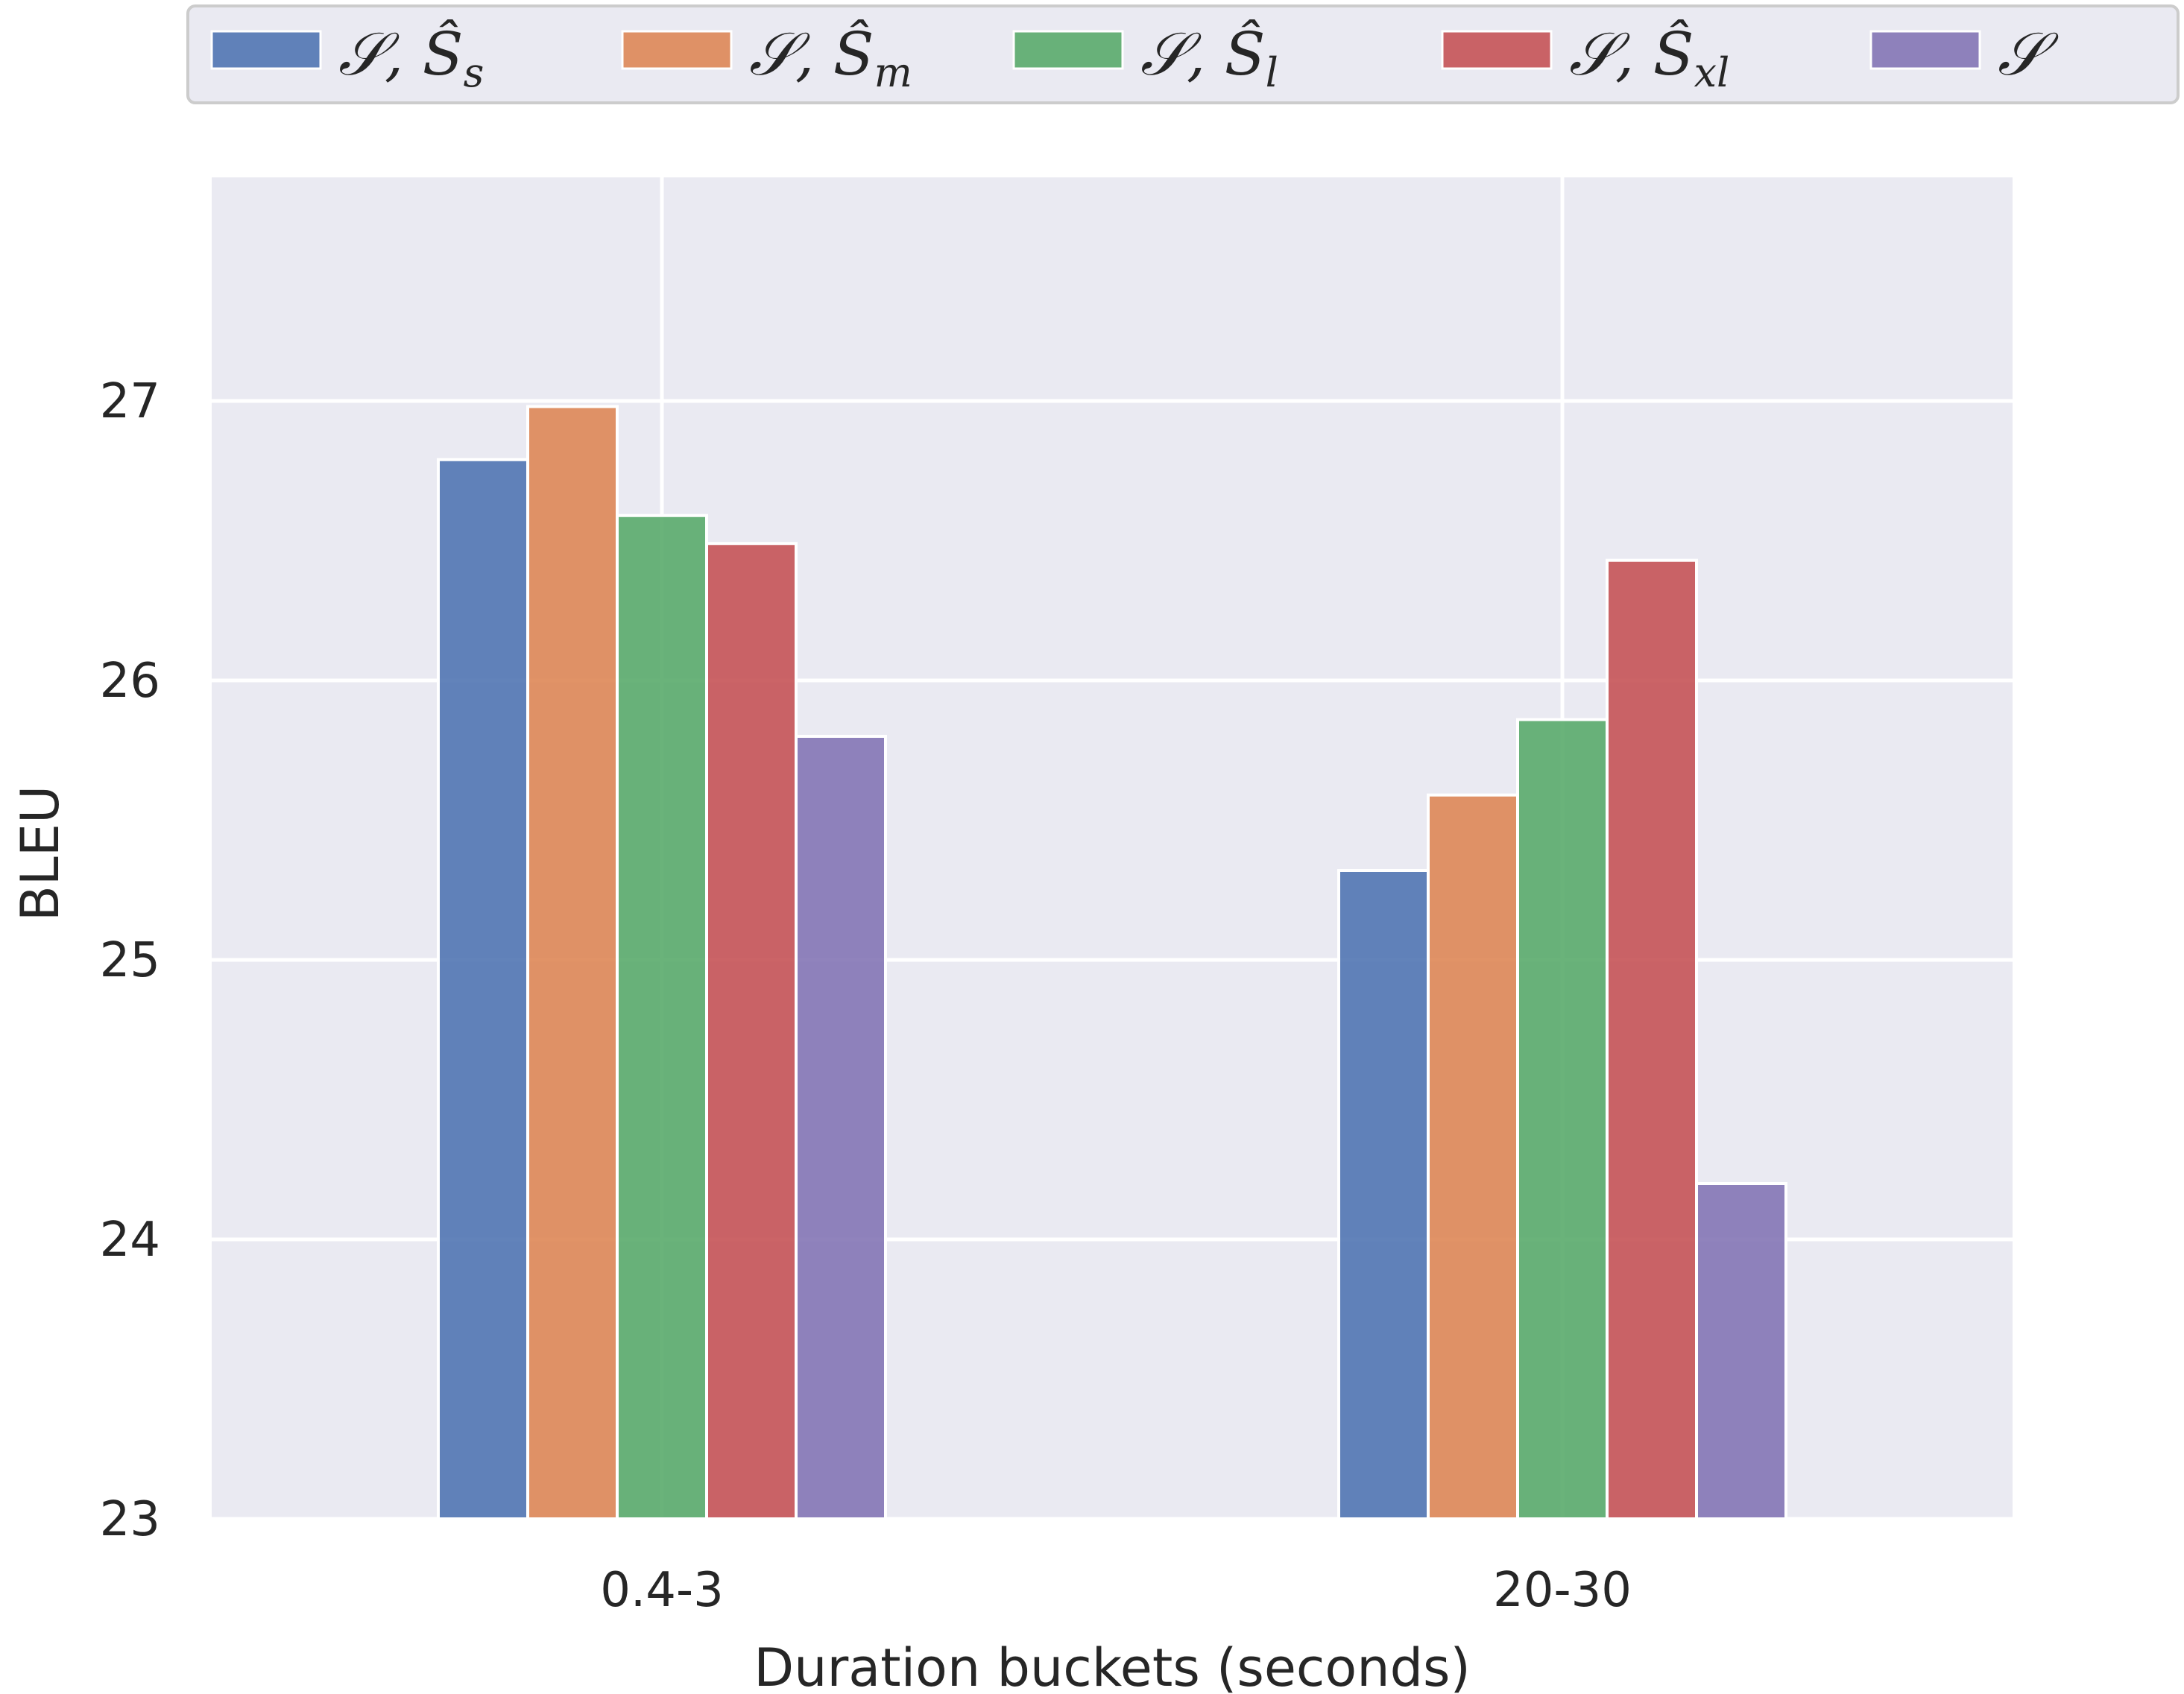 This screenshot has width=2184, height=1694. What do you see at coordinates (130, 1240) in the screenshot?
I see `y-tick-label: 24` at bounding box center [130, 1240].